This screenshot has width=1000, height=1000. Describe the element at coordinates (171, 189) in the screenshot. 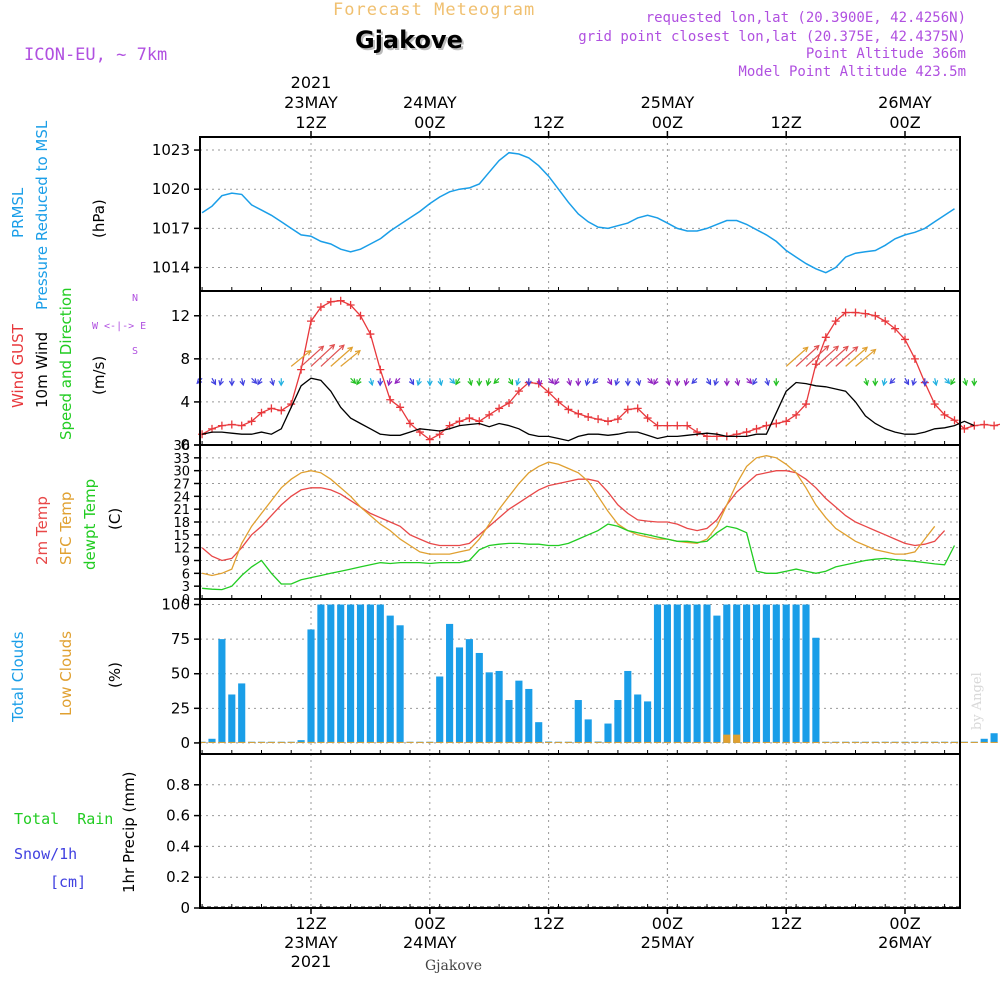

I see `y-tick-label: 1020` at that location.